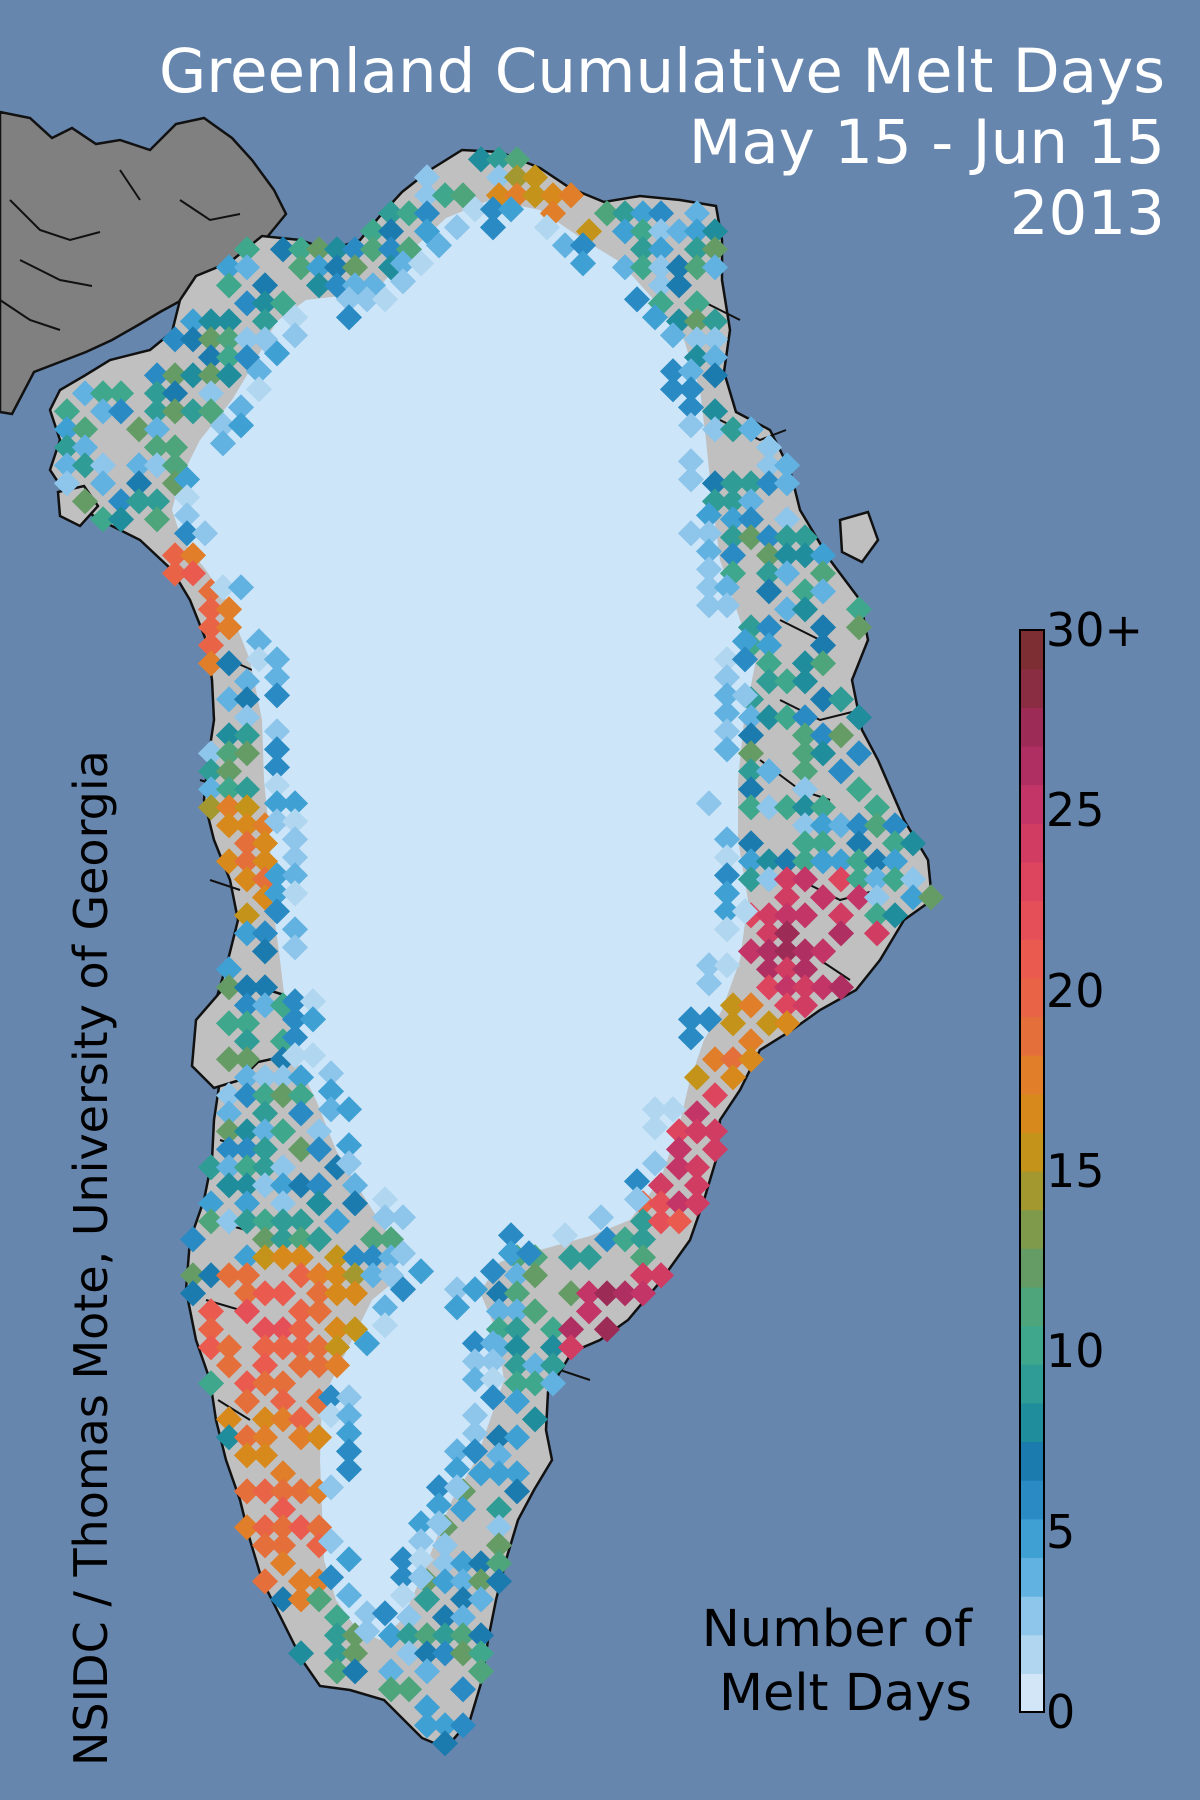  I want to click on colorbar-tick-label: 30+, so click(1095, 630).